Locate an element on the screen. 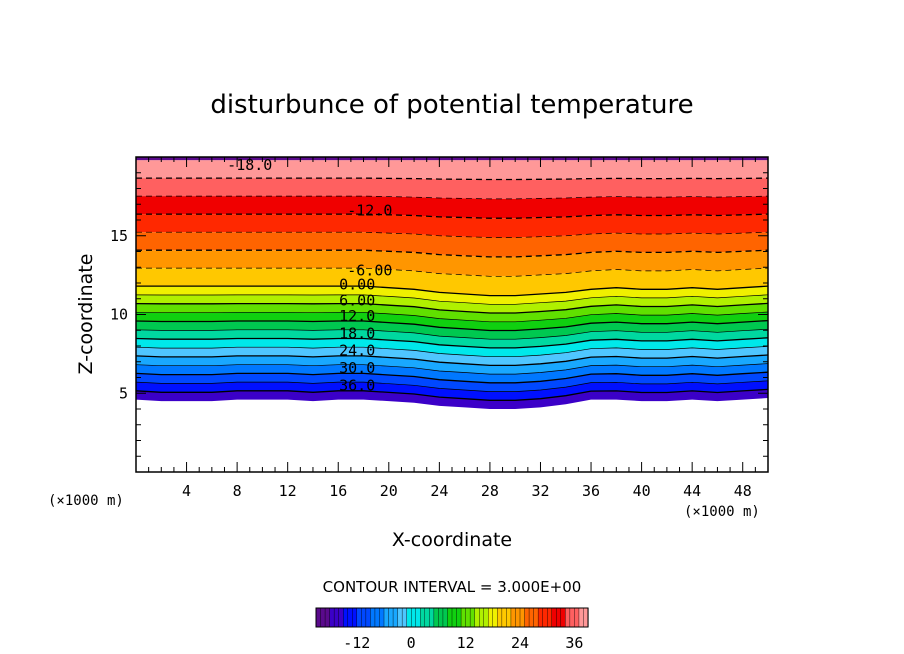 This screenshot has height=654, width=904. x-unit-label-right: (×1000 m) is located at coordinates (722, 512).